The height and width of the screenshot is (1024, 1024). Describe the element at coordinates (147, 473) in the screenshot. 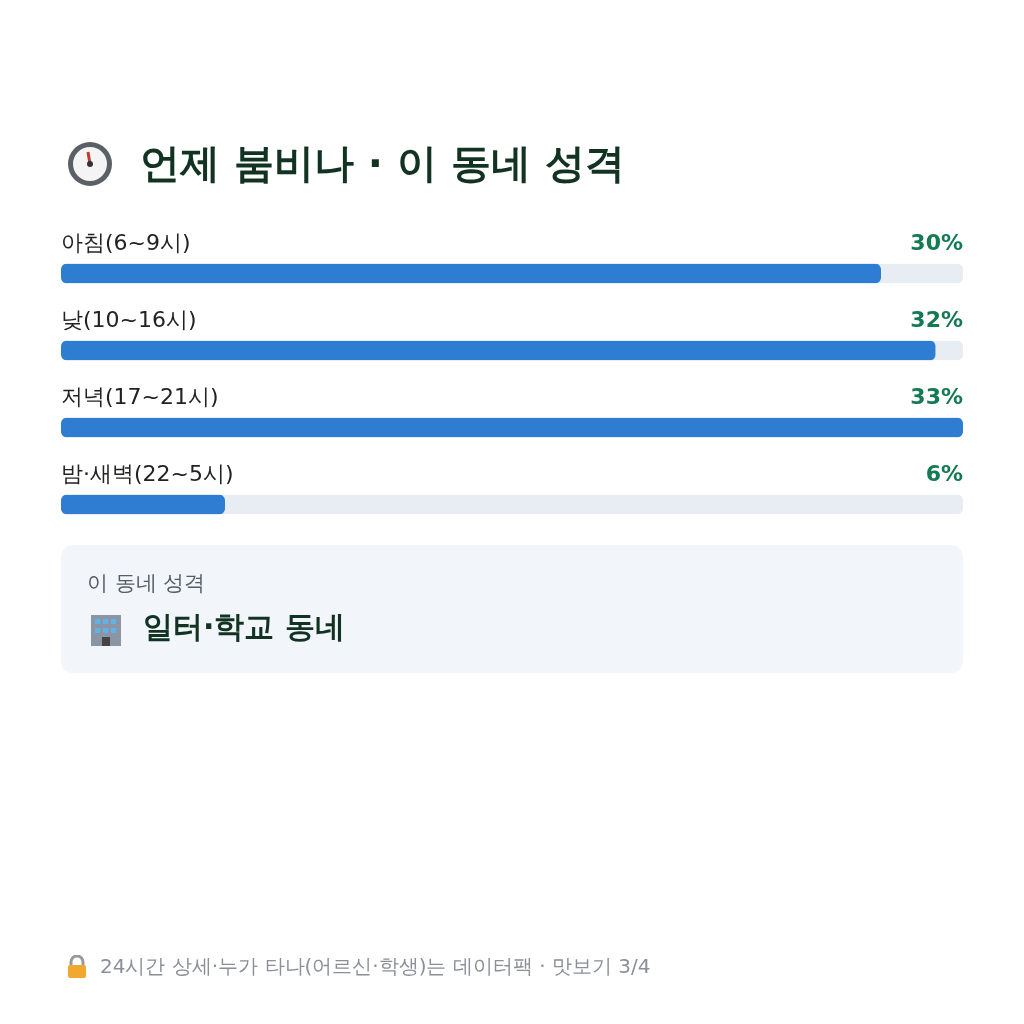

I see `y-tick-label: 밤·새벽(22~5시)` at that location.